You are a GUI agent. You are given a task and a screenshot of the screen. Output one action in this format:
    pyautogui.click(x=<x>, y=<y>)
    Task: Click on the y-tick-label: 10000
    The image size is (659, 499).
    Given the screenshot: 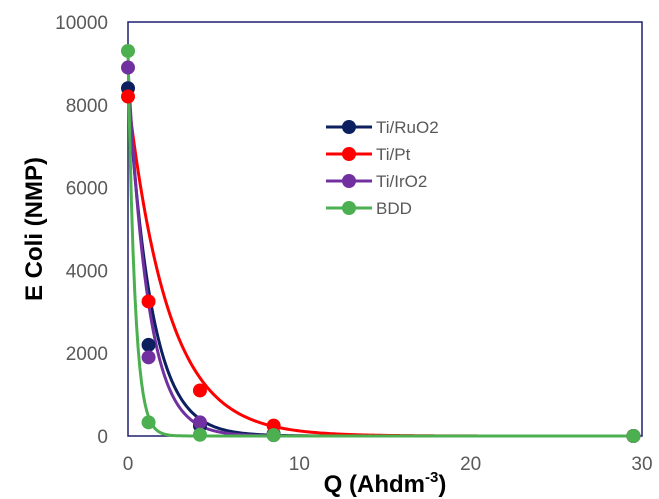 What is the action you would take?
    pyautogui.click(x=81, y=23)
    